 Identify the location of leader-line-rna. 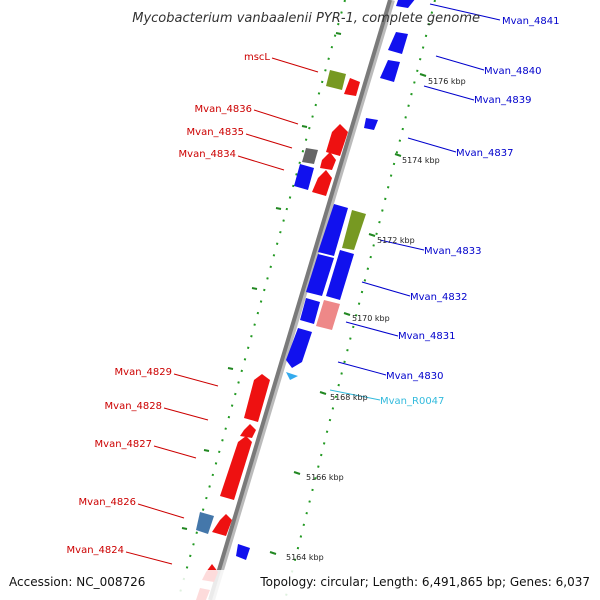
(355, 395).